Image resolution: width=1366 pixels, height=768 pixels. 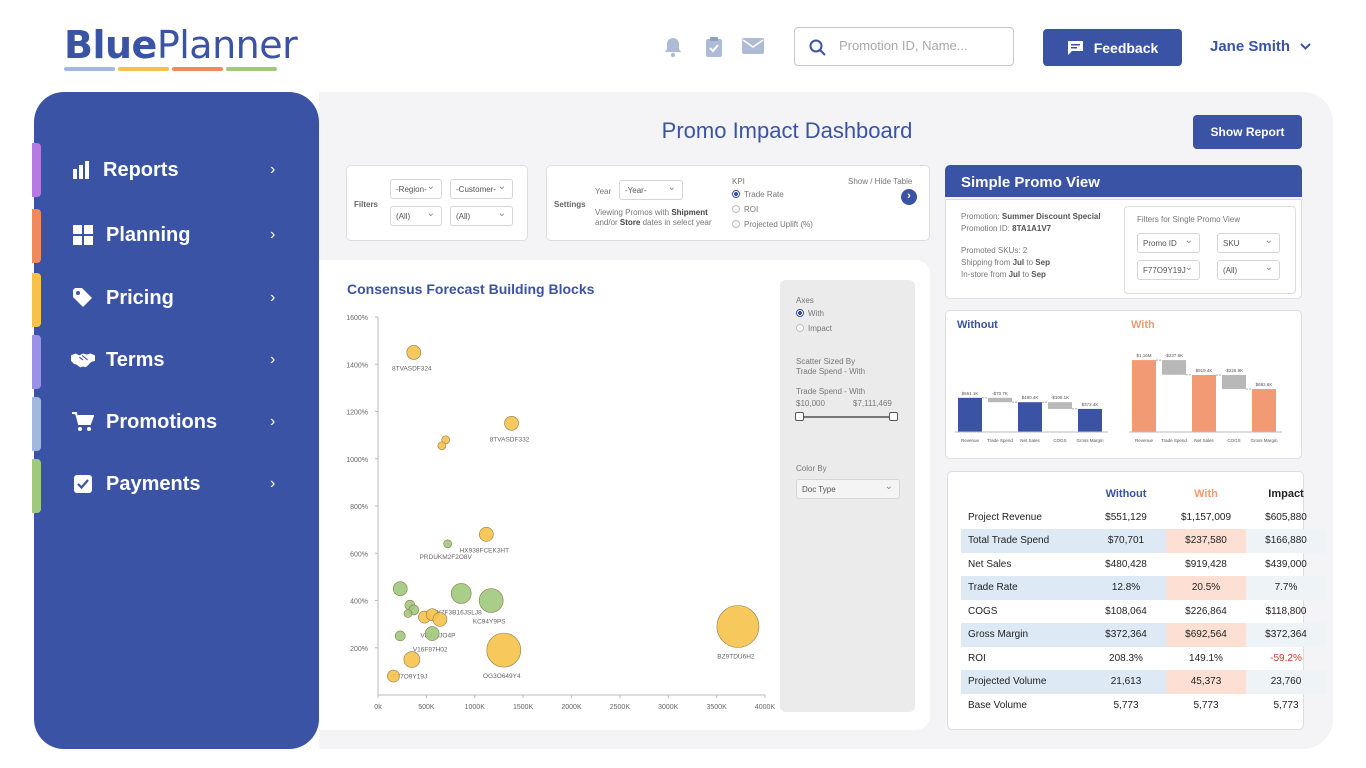 I want to click on mail-icon, so click(x=753, y=49).